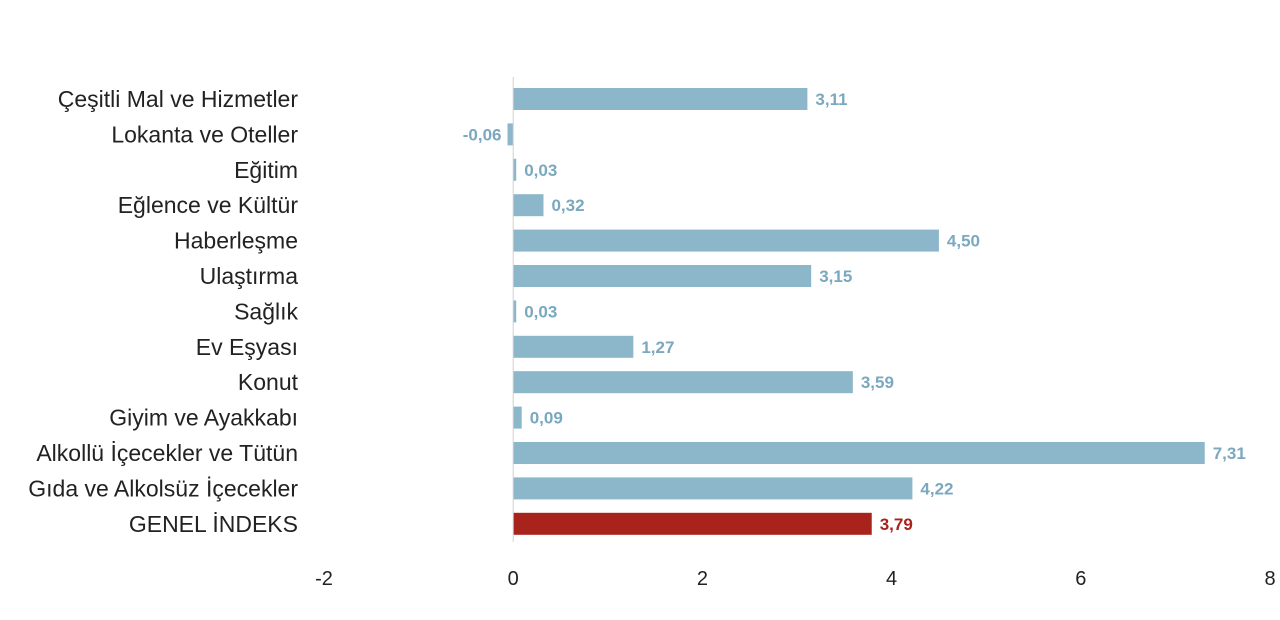 Image resolution: width=1280 pixels, height=620 pixels. I want to click on value-label: 7,31, so click(1229, 453).